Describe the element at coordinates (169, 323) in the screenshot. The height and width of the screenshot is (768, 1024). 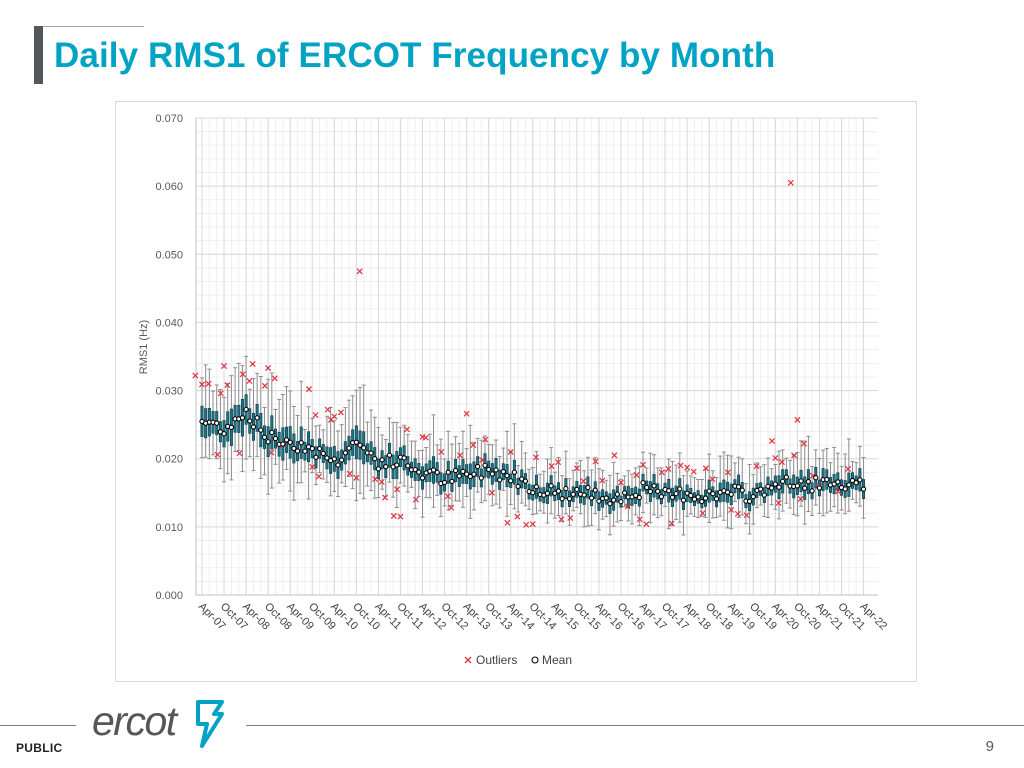
I see `y-tick-label: 0.040` at that location.